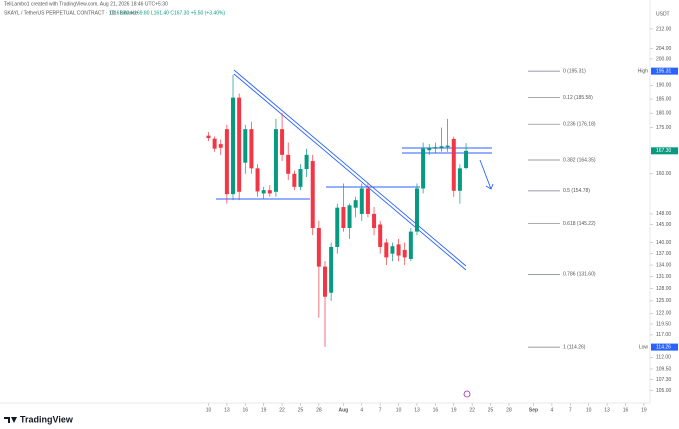  Describe the element at coordinates (664, 369) in the screenshot. I see `y-tick-label: 109.50` at that location.